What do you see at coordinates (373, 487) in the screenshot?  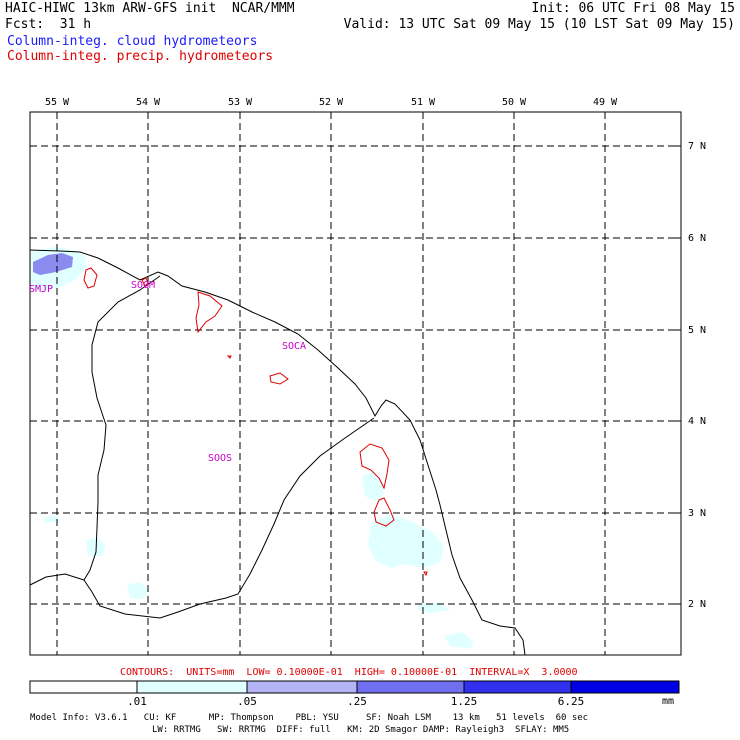 I see `cloud-area-coast` at bounding box center [373, 487].